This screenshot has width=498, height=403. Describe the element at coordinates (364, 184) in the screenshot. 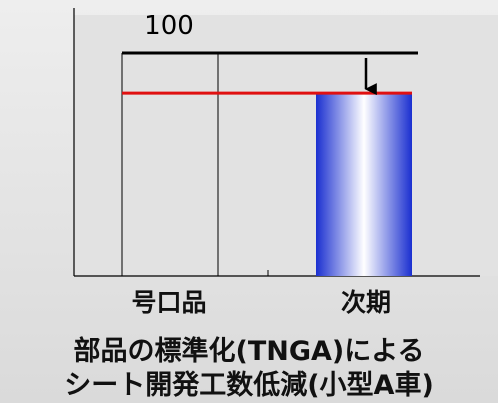

I see `bar-next-period` at that location.